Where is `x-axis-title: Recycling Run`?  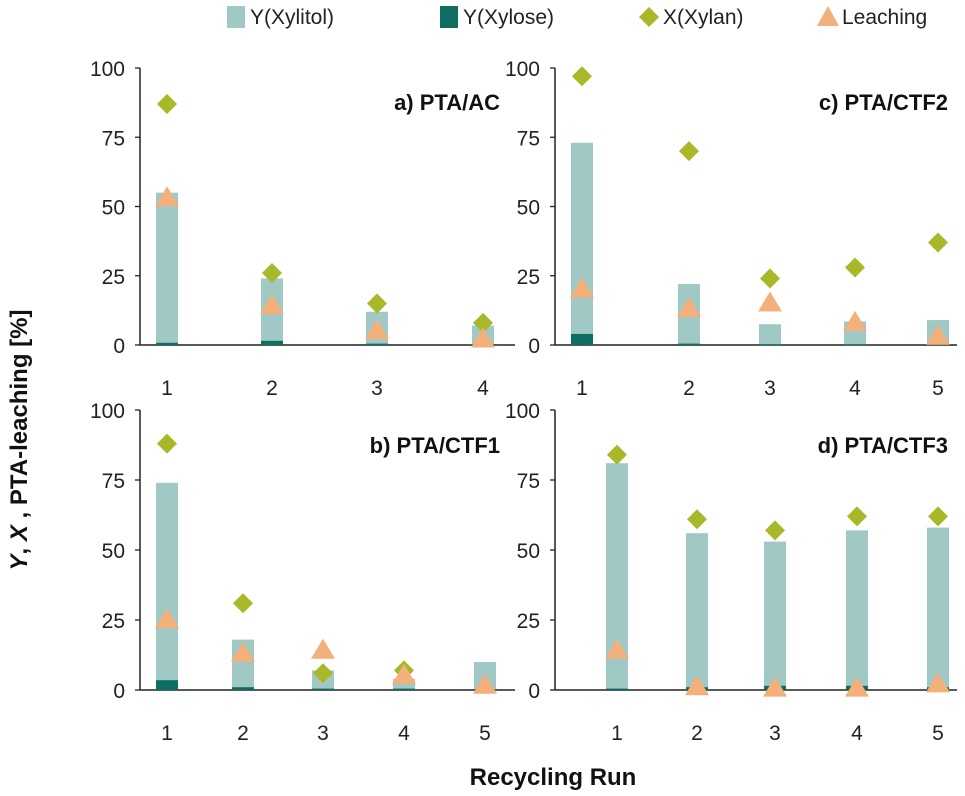 x-axis-title: Recycling Run is located at coordinates (553, 777).